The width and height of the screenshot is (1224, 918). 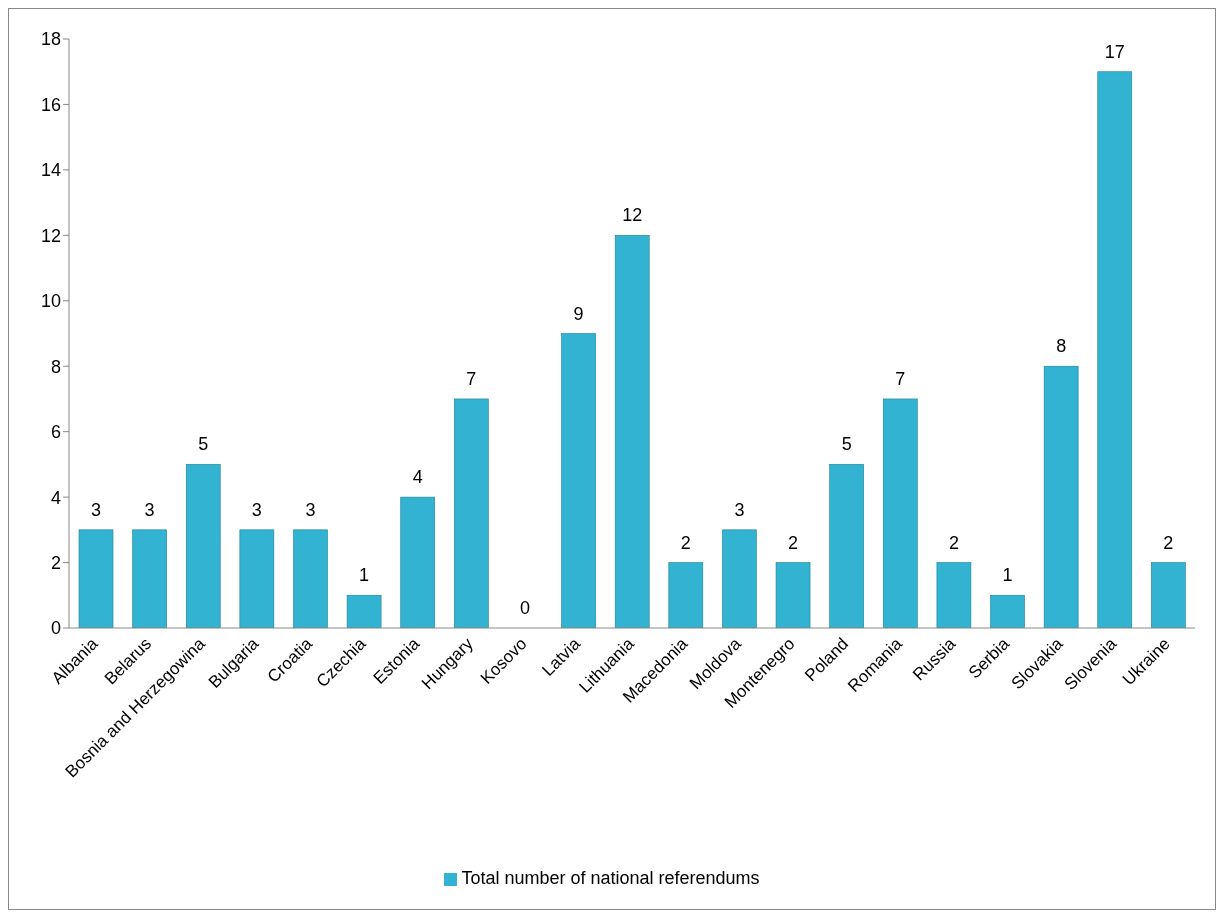 I want to click on data-label: 9, so click(x=578, y=313).